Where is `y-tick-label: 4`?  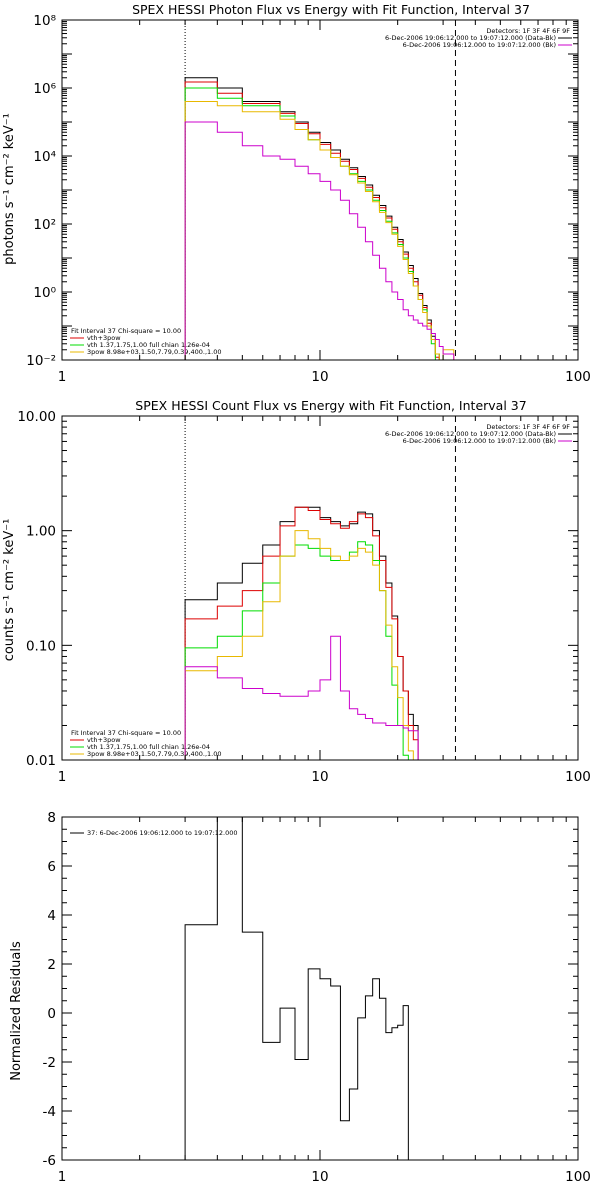
y-tick-label: 4 is located at coordinates (51, 916).